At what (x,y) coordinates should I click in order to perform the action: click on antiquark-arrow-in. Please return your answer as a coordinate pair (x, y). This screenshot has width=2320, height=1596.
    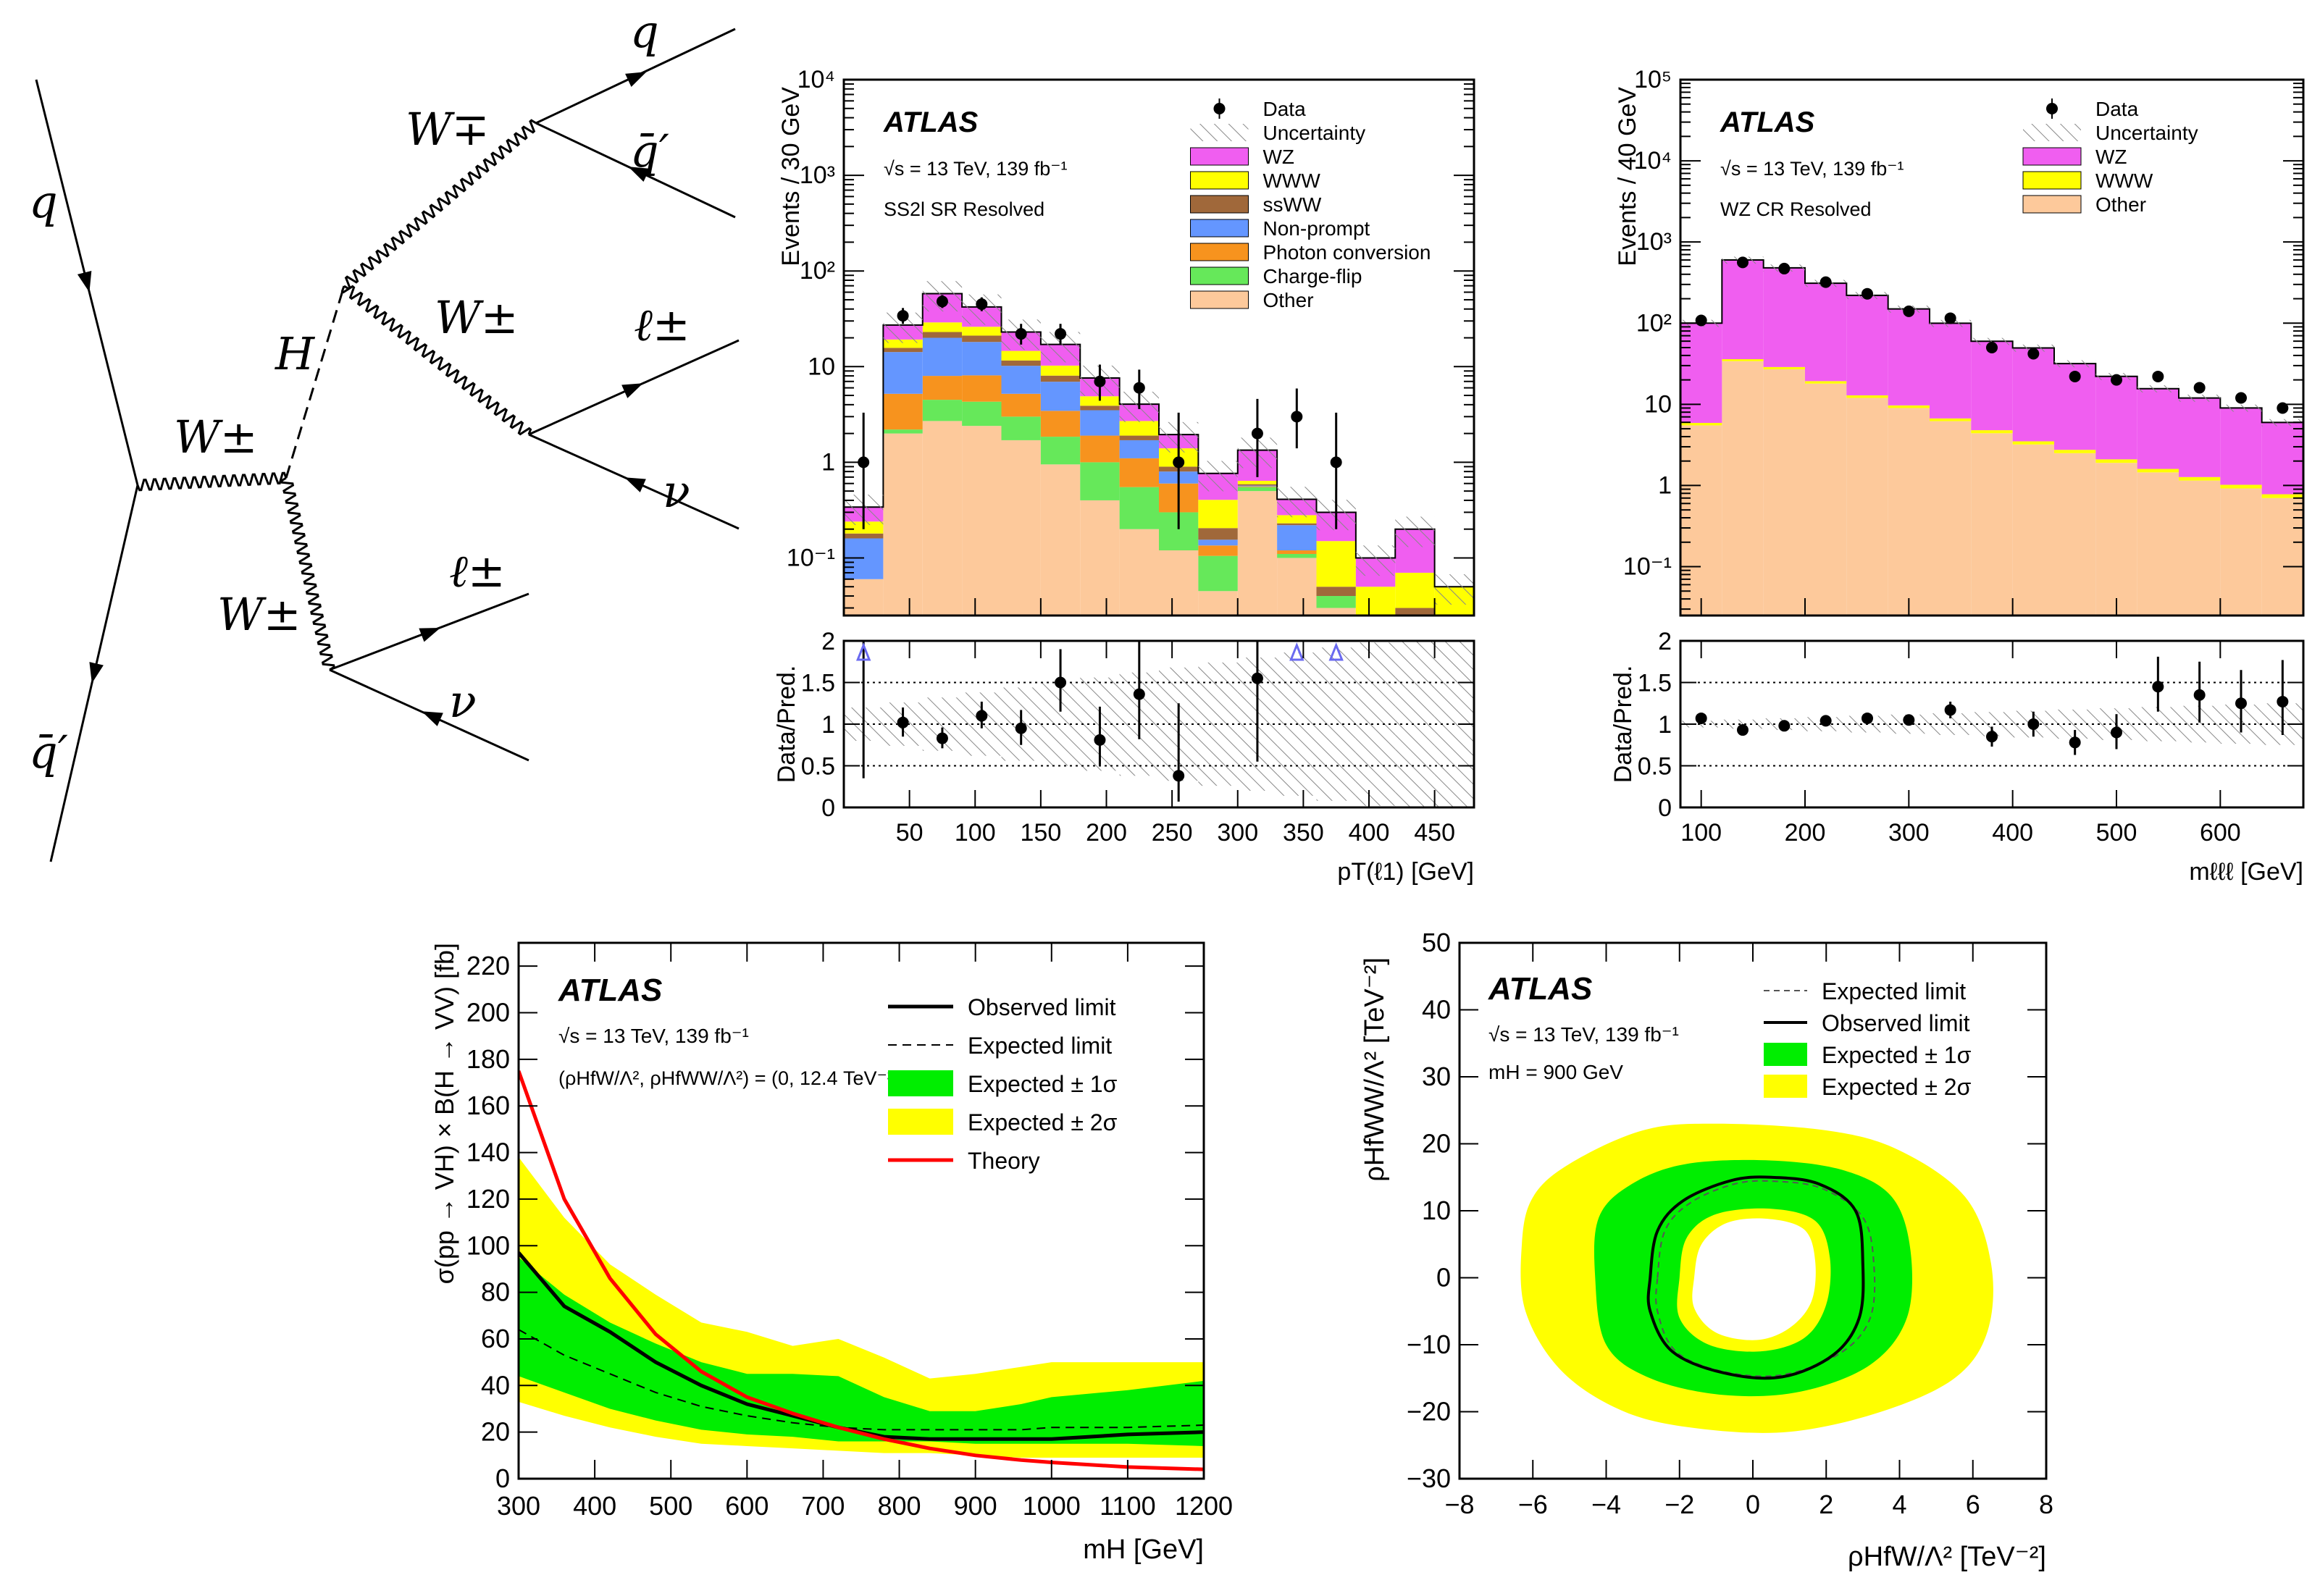
    Looking at the image, I should click on (96, 673).